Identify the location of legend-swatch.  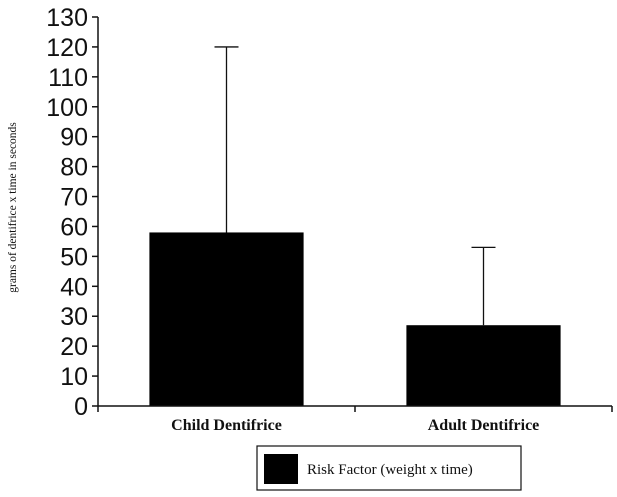
(281, 469).